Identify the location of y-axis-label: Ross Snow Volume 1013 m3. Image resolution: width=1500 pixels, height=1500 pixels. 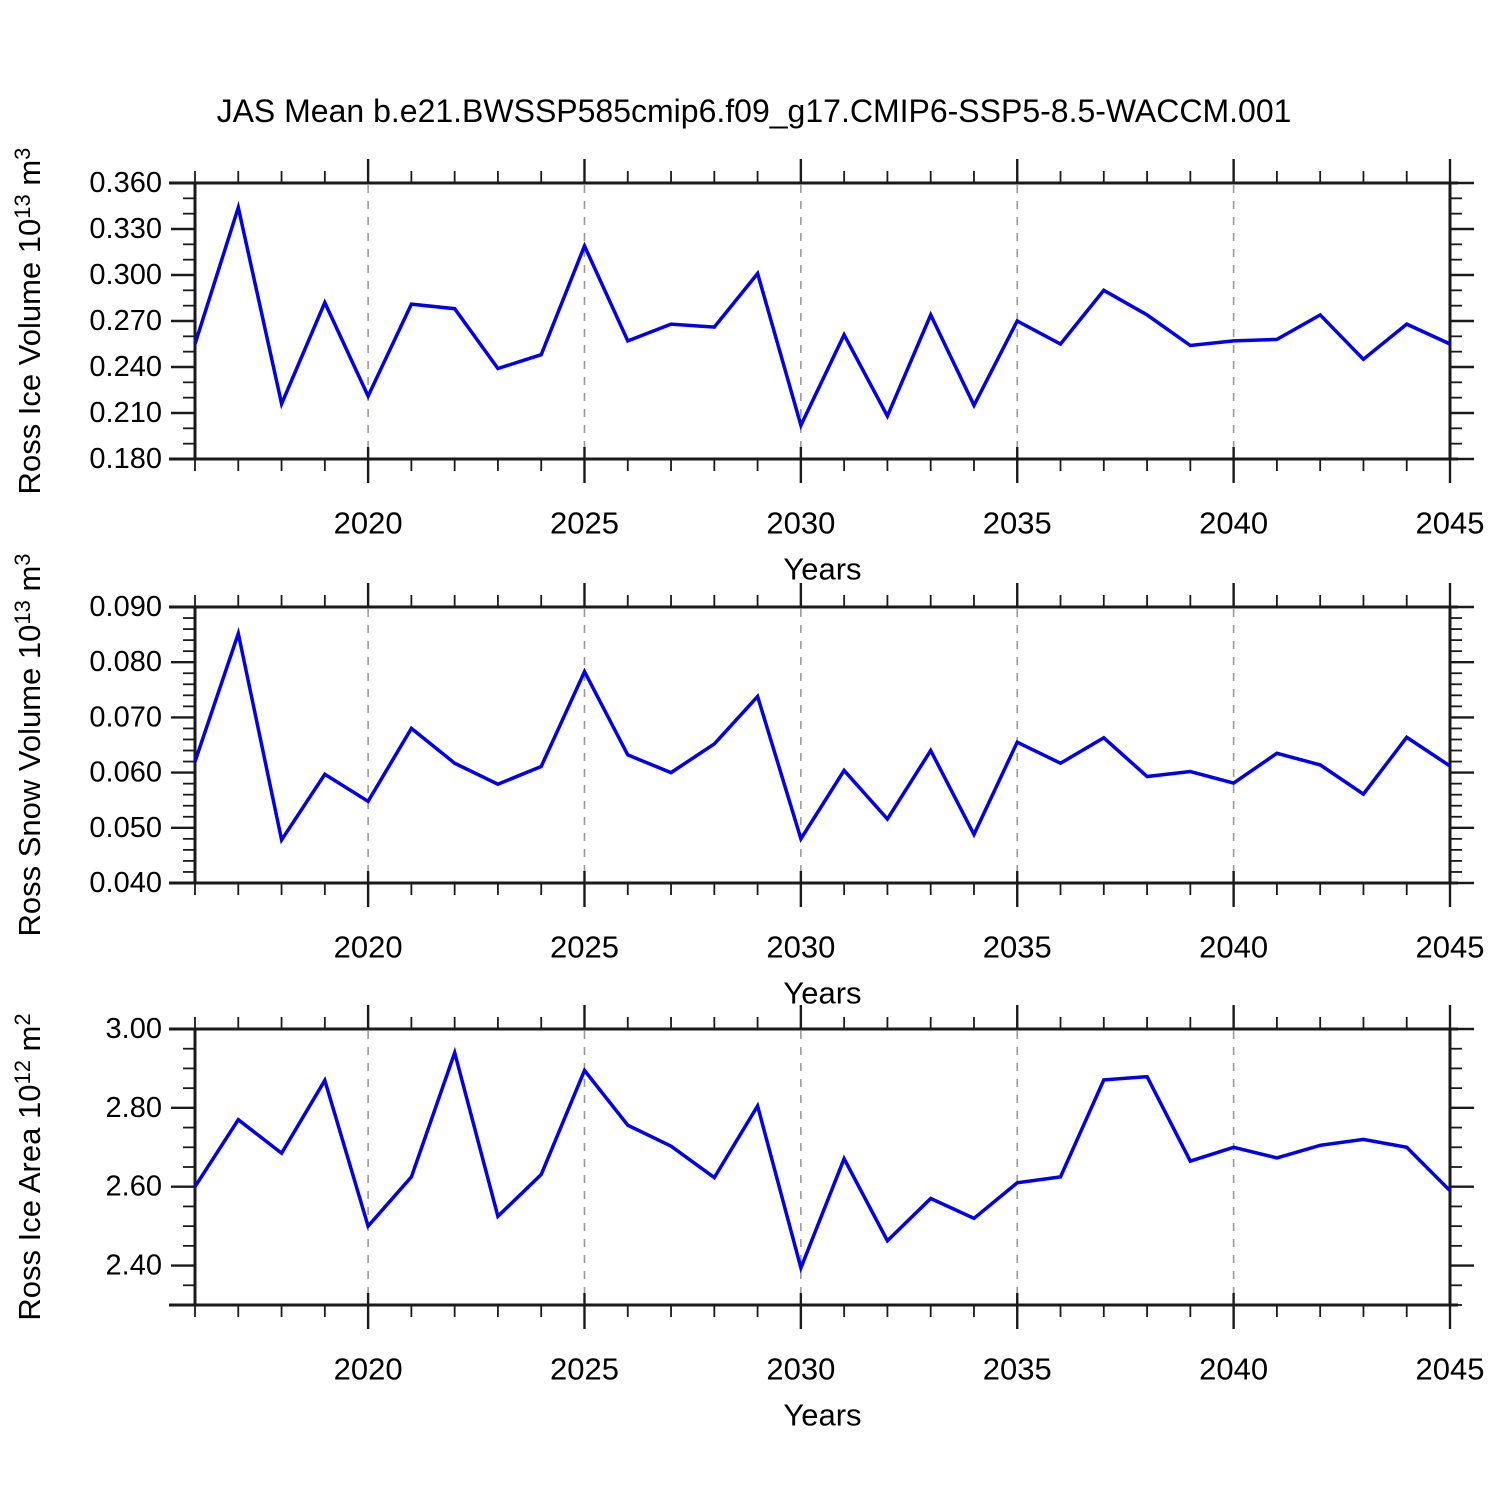
(28, 744).